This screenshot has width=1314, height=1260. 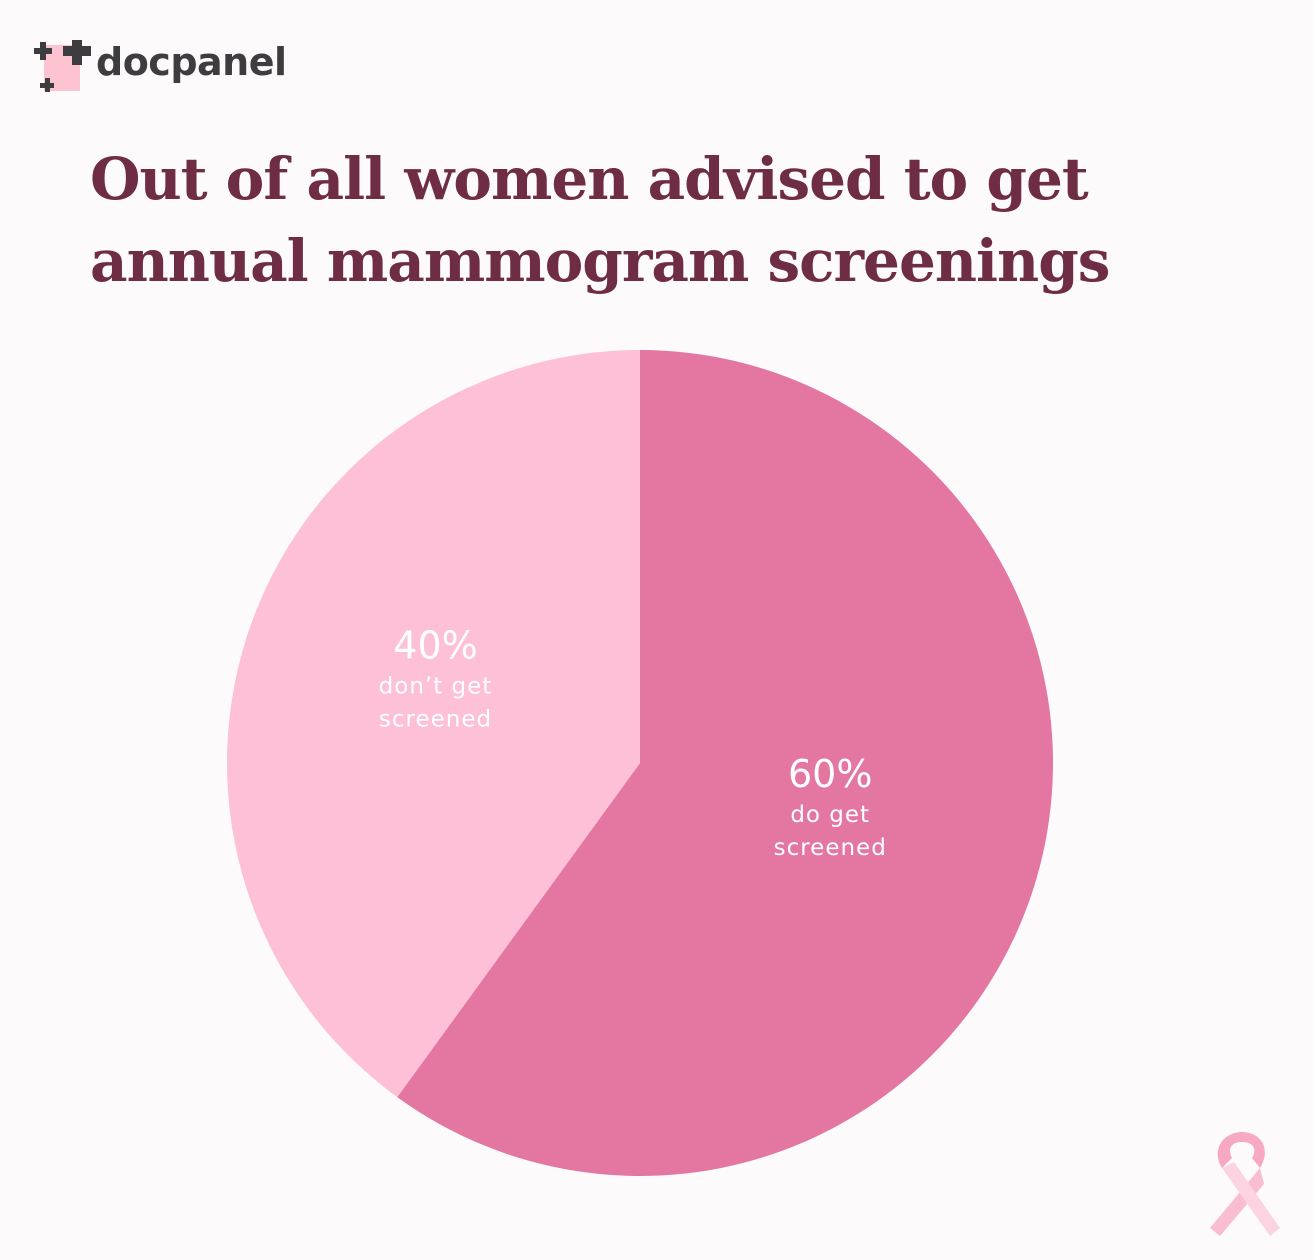 I want to click on slice-percent-label: 60%, so click(x=830, y=774).